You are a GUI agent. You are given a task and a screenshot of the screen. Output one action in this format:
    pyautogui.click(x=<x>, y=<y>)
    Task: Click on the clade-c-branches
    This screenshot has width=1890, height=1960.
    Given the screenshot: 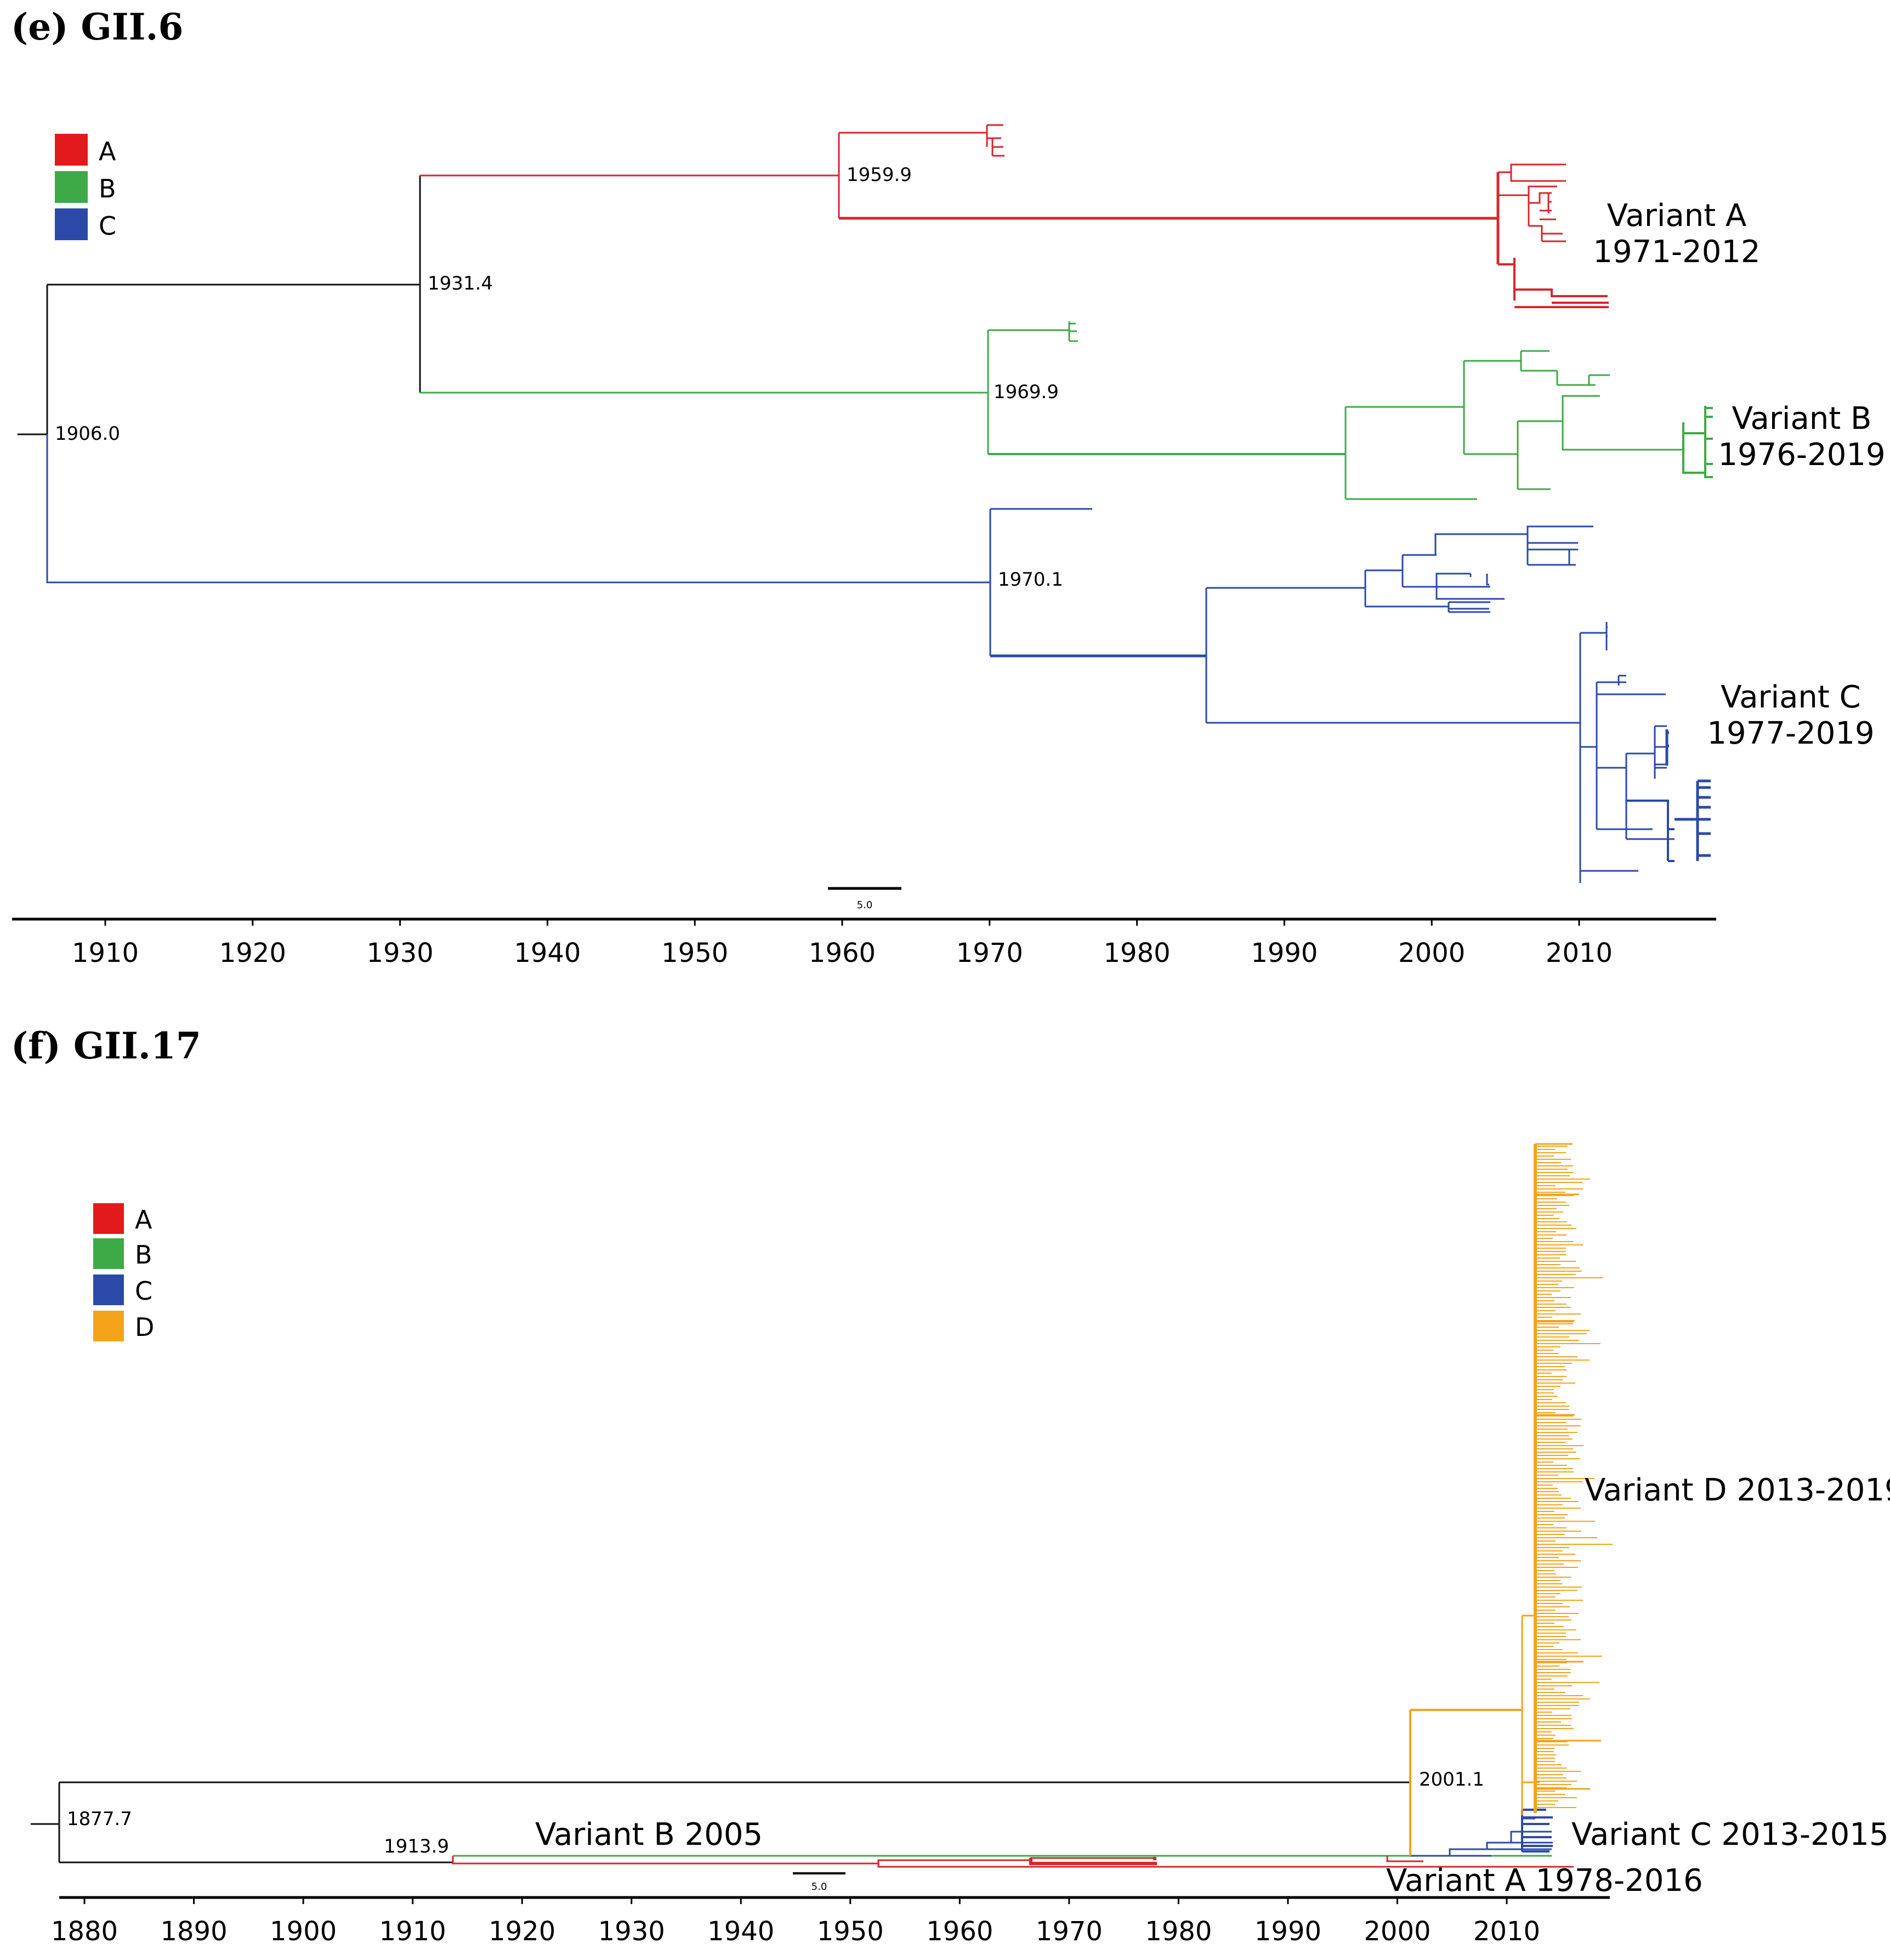 What is the action you would take?
    pyautogui.click(x=1350, y=695)
    